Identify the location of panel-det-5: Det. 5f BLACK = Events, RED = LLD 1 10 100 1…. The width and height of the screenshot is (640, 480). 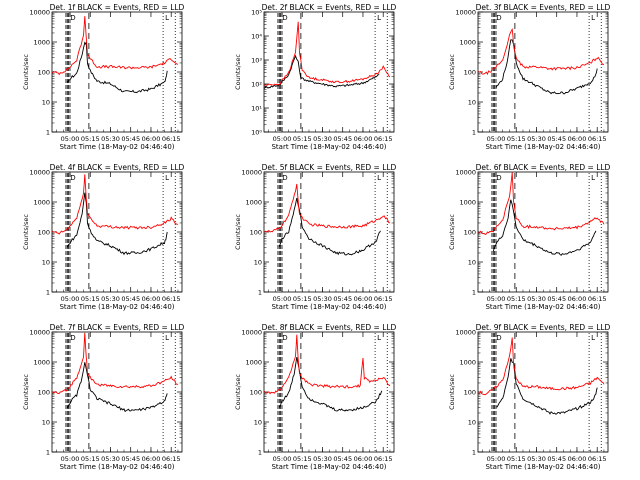
(315, 237).